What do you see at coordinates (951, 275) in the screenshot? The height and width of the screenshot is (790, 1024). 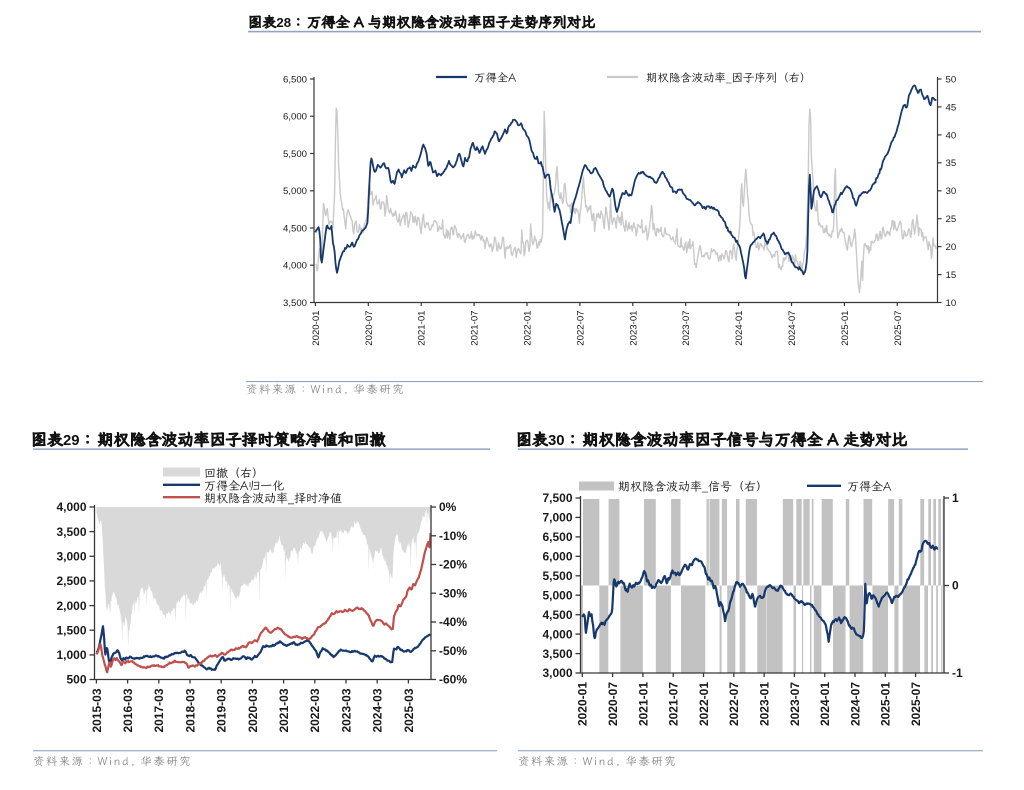 I see `svg-text: 15` at bounding box center [951, 275].